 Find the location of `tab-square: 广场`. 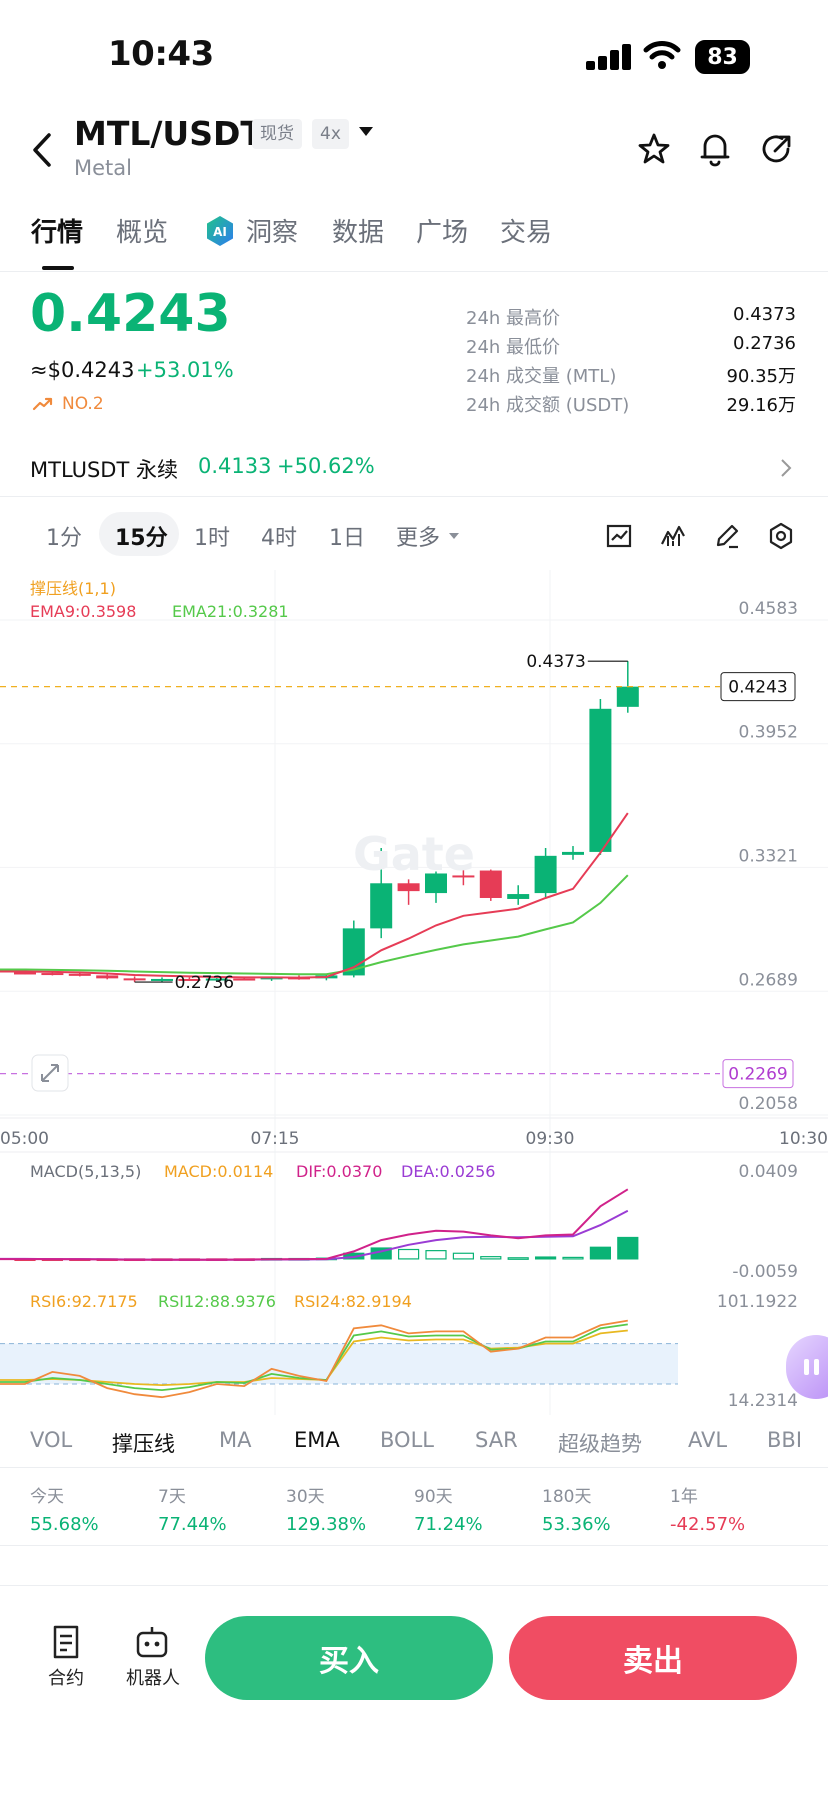

tab-square: 广场 is located at coordinates (442, 233).